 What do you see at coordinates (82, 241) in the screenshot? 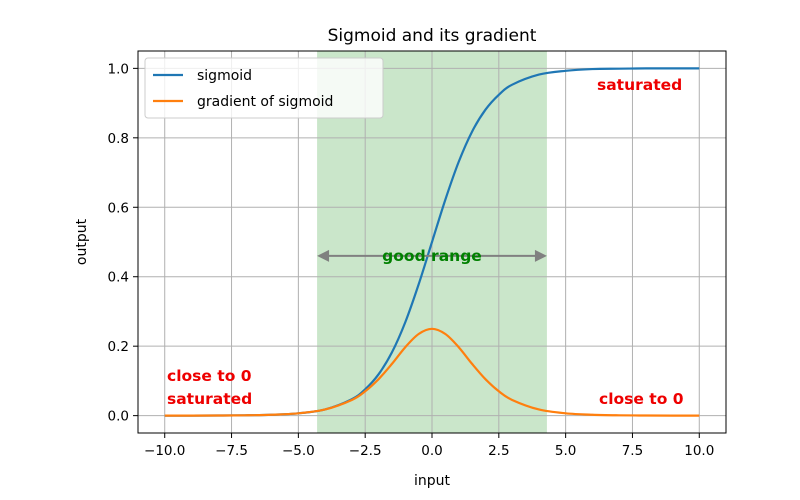
I see `y-axis-label: output` at bounding box center [82, 241].